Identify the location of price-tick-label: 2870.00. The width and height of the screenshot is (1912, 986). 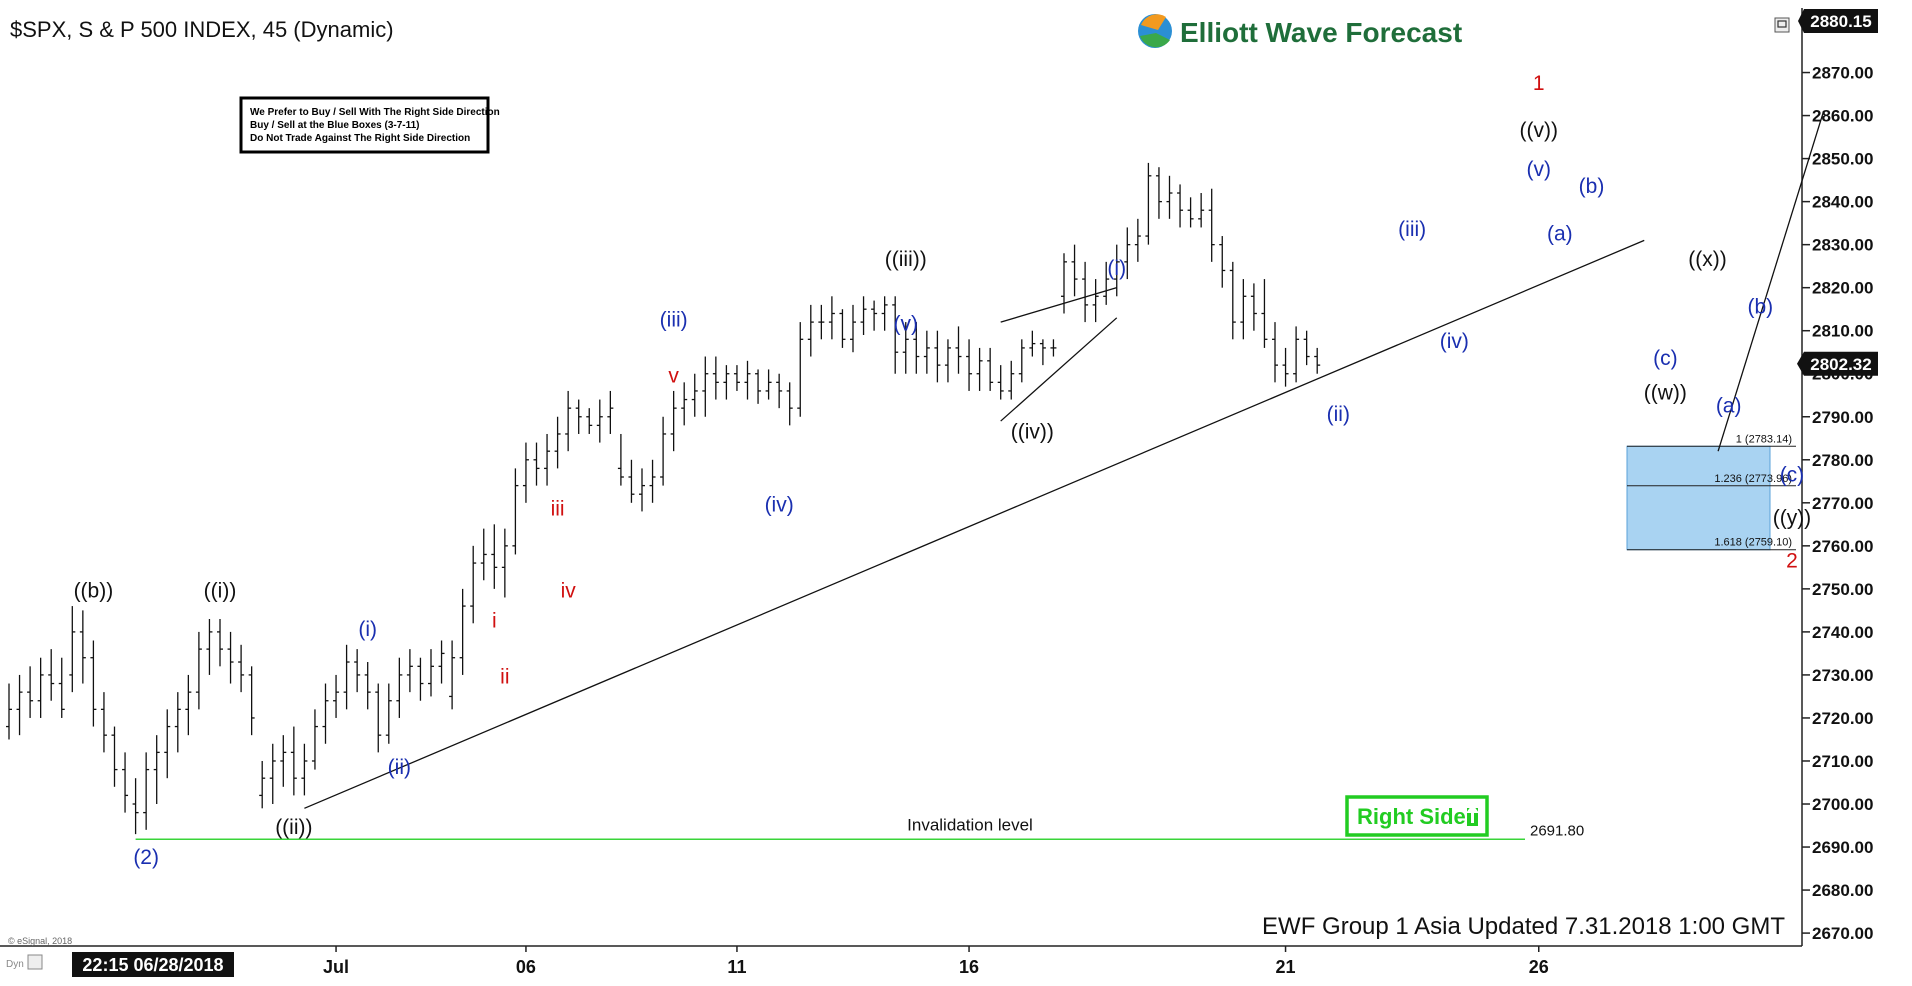
(1842, 73).